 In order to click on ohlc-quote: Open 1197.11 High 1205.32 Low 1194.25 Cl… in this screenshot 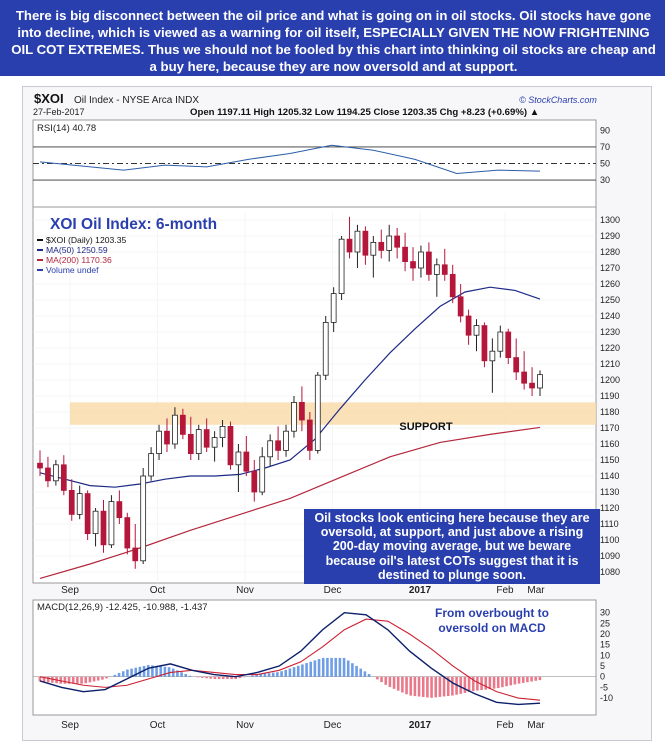, I will do `click(364, 112)`.